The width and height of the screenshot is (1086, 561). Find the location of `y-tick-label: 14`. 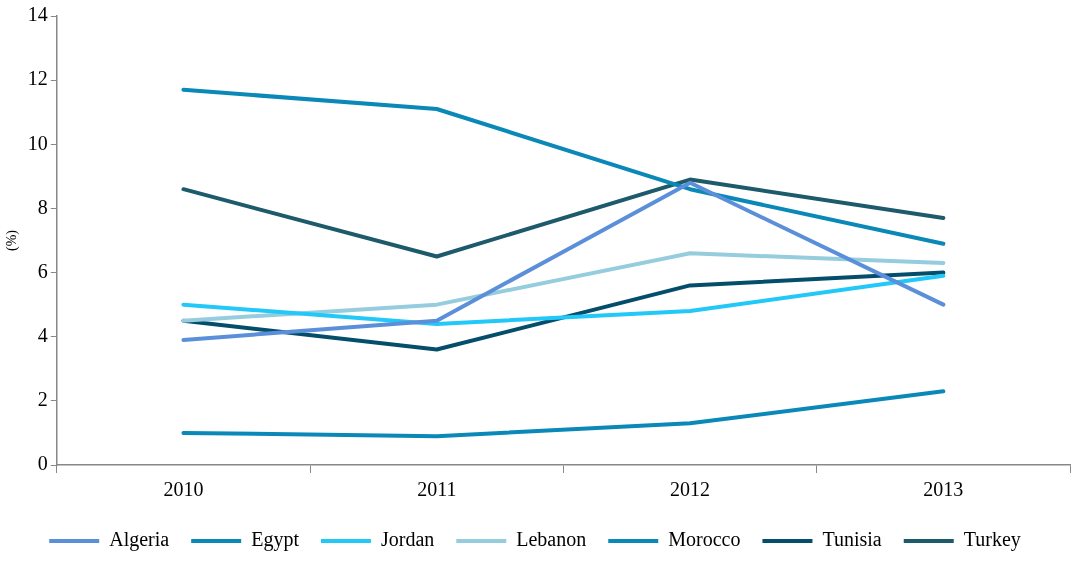

y-tick-label: 14 is located at coordinates (37, 14).